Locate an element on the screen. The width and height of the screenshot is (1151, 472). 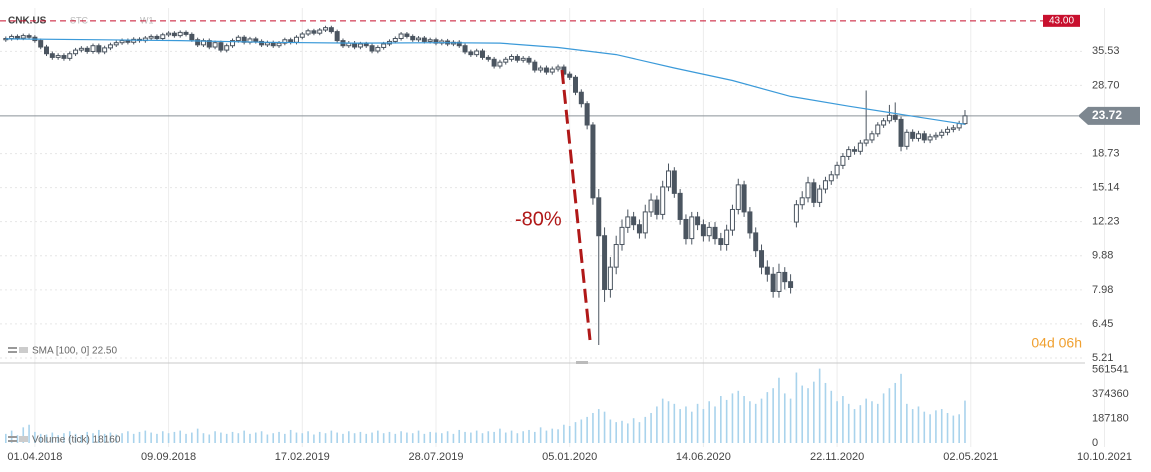
volume-tick-label: 374360 is located at coordinates (1110, 394).